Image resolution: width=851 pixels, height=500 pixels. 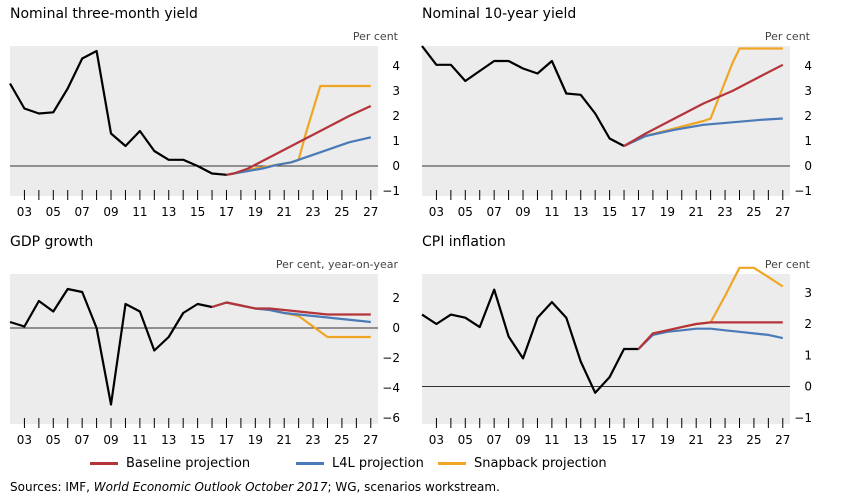 What do you see at coordinates (188, 463) in the screenshot?
I see `legend-label: Baseline projection` at bounding box center [188, 463].